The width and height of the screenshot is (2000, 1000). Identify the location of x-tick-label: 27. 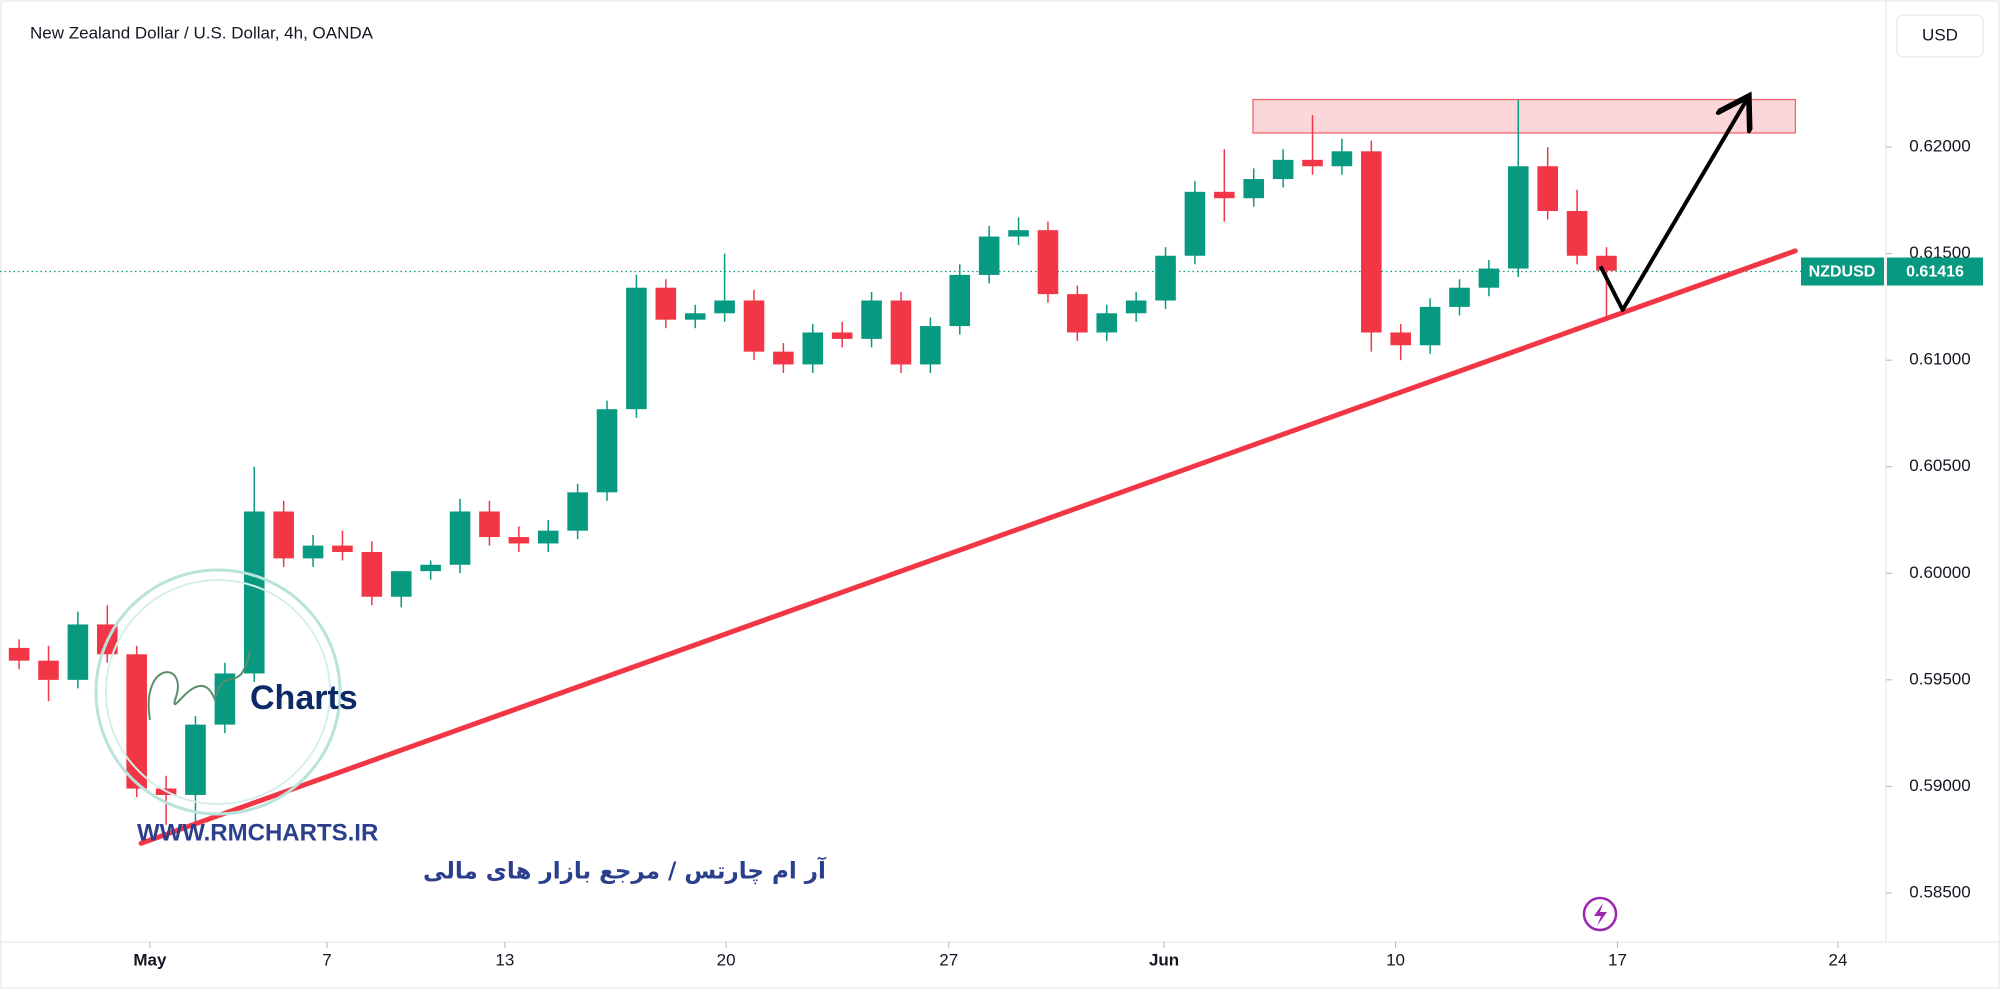
(948, 959).